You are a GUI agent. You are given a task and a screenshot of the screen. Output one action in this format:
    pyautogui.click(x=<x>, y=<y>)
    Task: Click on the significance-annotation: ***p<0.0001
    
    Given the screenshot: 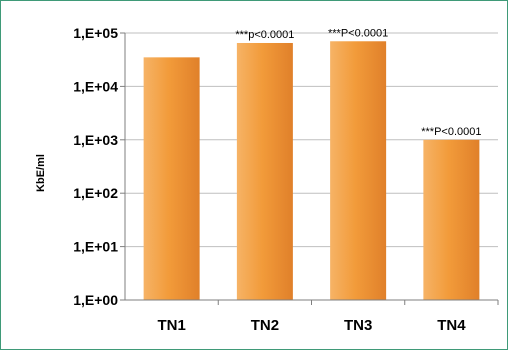 What is the action you would take?
    pyautogui.click(x=264, y=35)
    